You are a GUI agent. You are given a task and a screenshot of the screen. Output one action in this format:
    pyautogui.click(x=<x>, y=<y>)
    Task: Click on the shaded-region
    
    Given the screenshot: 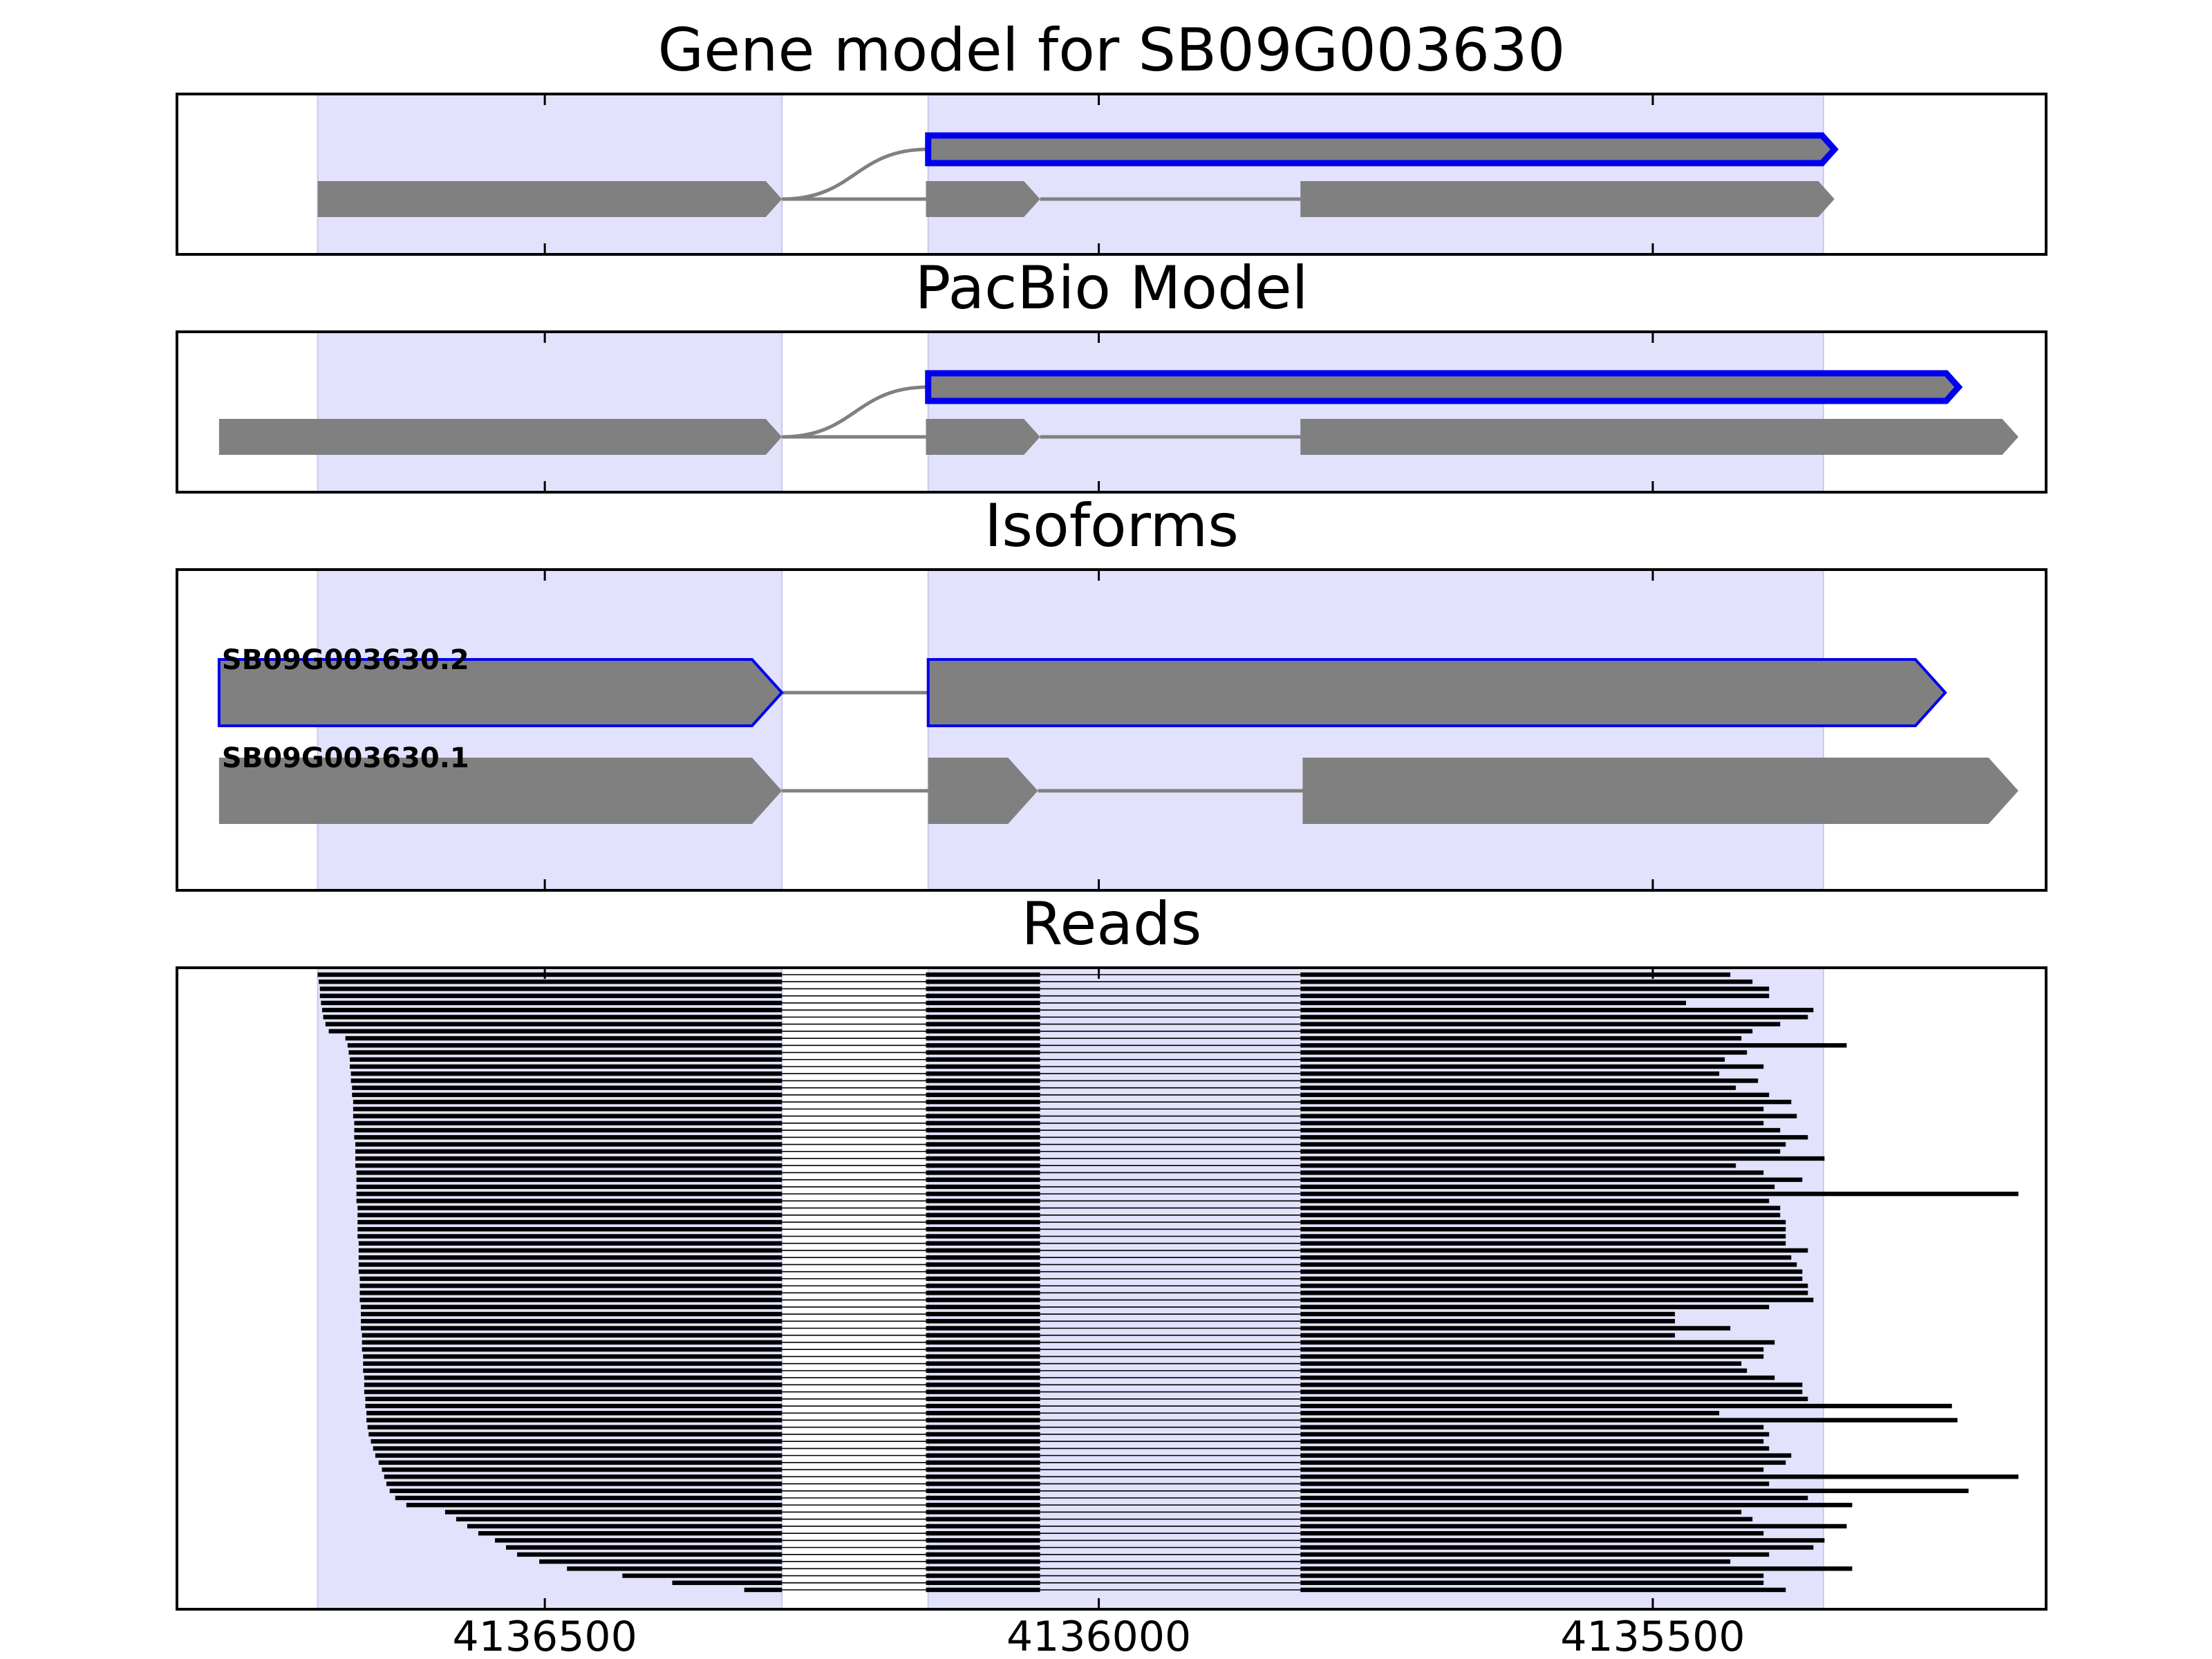 What is the action you would take?
    pyautogui.click(x=550, y=412)
    